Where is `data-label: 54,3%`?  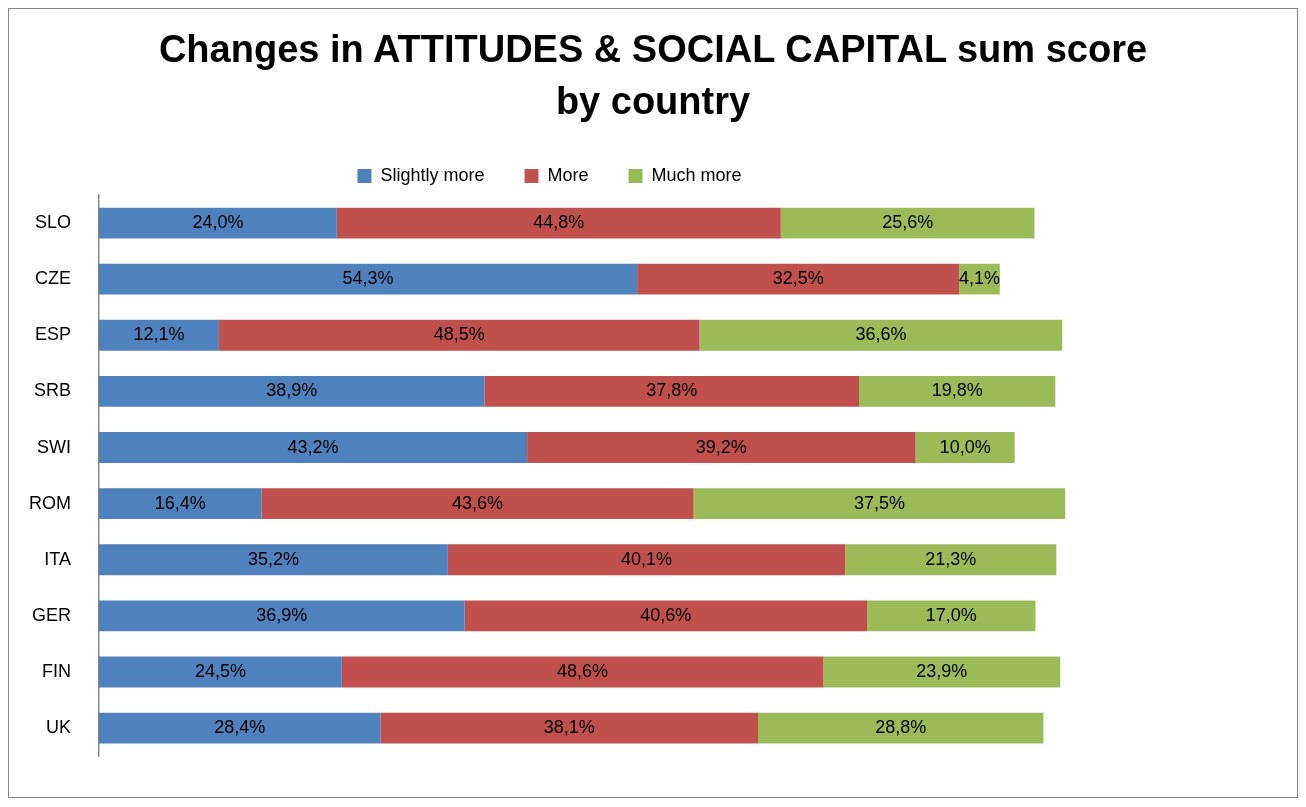
data-label: 54,3% is located at coordinates (368, 278).